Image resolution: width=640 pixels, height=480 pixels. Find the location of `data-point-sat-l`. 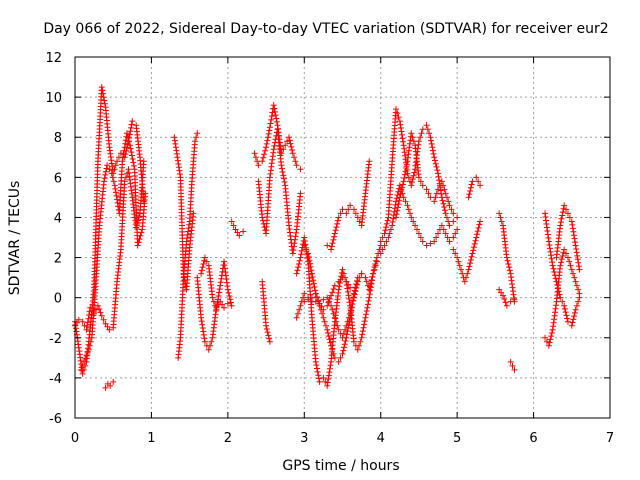

data-point-sat-l is located at coordinates (266, 325).